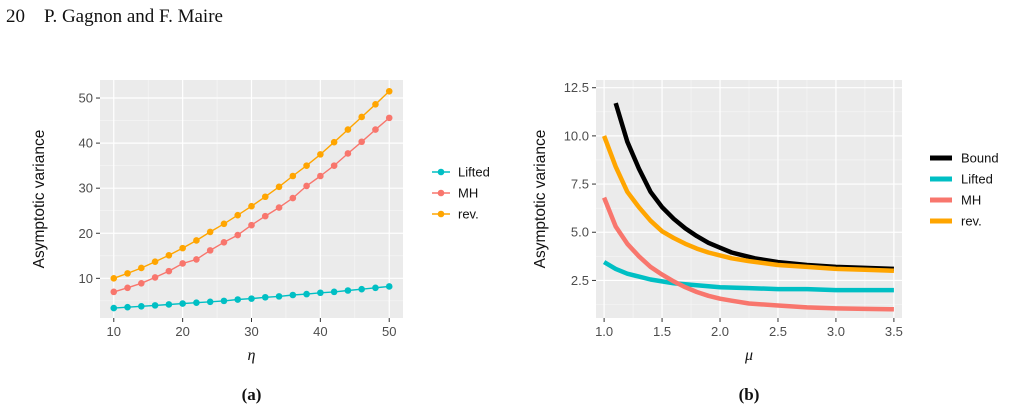 This screenshot has height=410, width=1015. What do you see at coordinates (252, 355) in the screenshot?
I see `x-axis-title: η` at bounding box center [252, 355].